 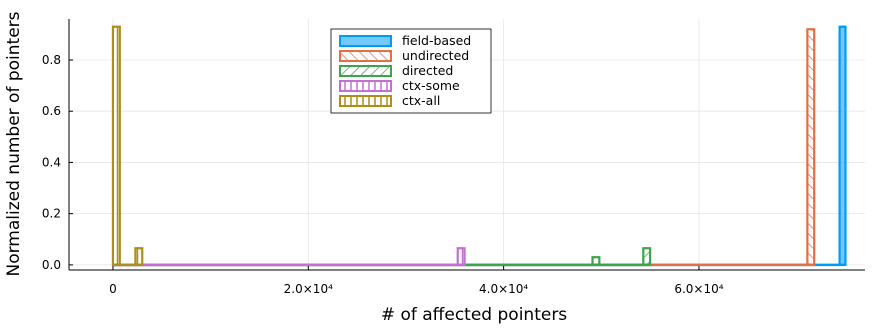 I want to click on y-tick-label: 0.2, so click(x=51, y=214).